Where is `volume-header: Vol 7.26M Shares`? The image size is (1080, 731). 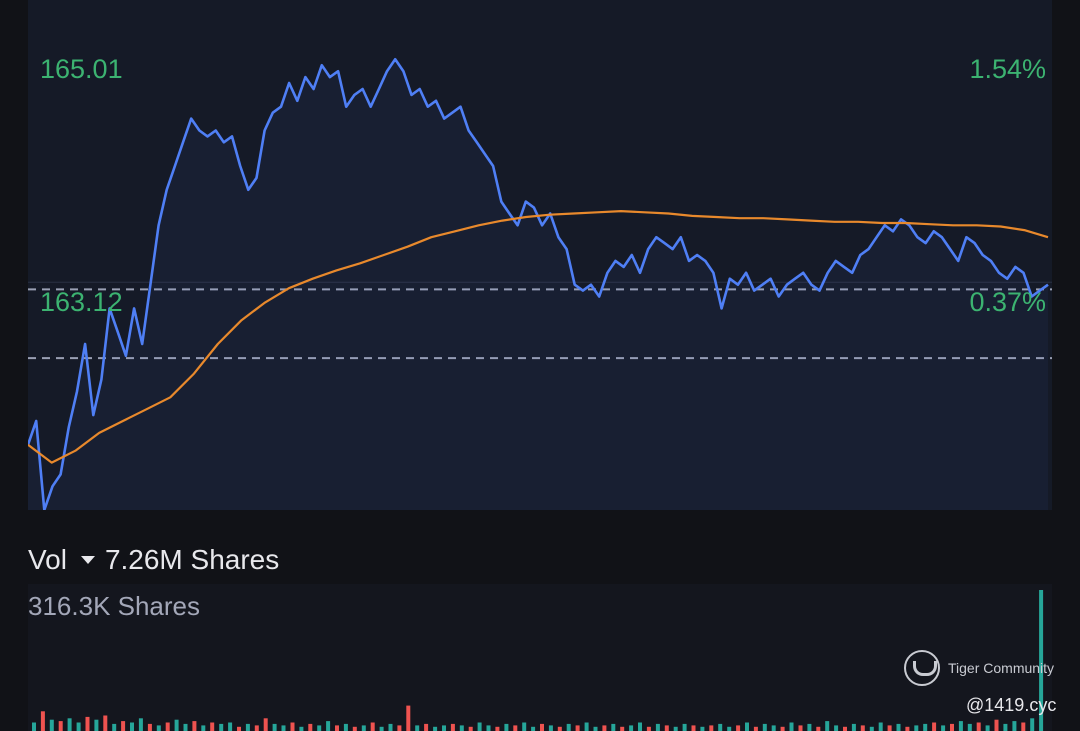
volume-header: Vol 7.26M Shares is located at coordinates (153, 560).